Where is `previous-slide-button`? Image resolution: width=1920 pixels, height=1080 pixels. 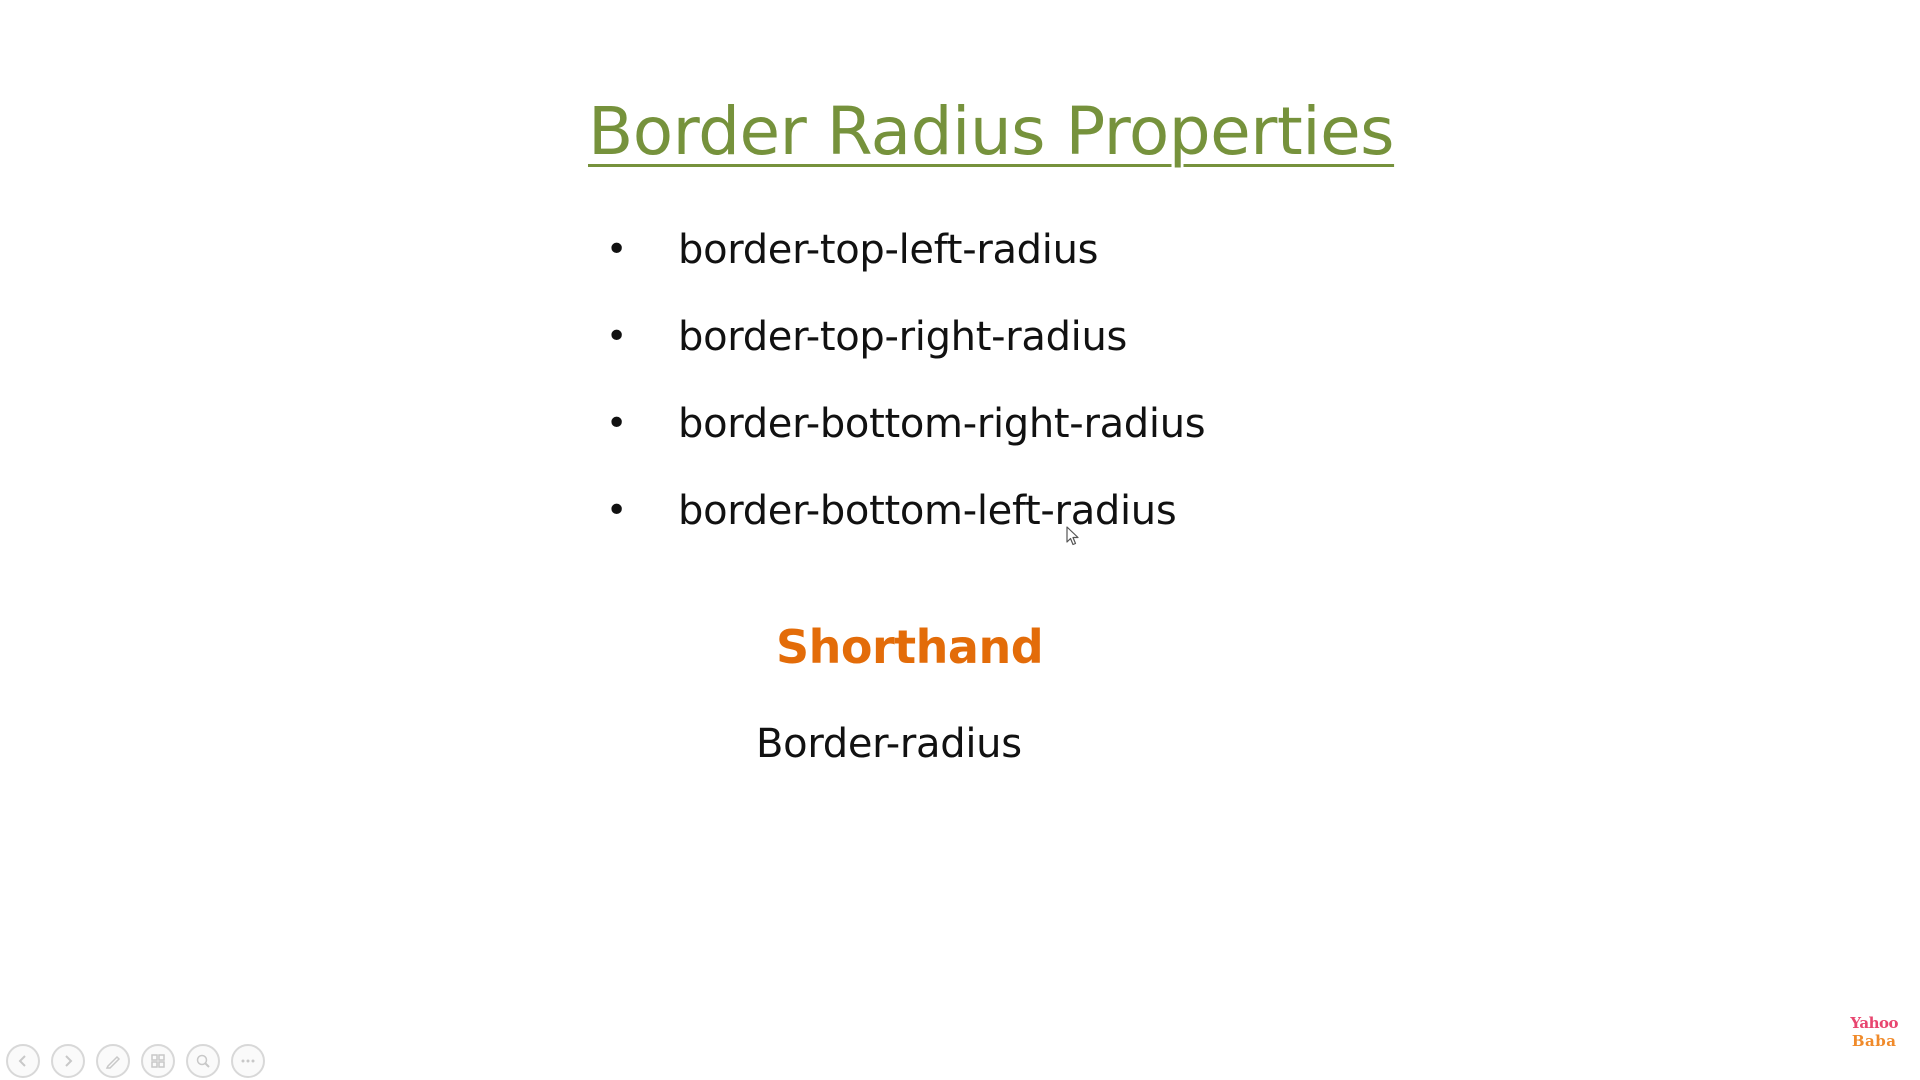 previous-slide-button is located at coordinates (23, 1061).